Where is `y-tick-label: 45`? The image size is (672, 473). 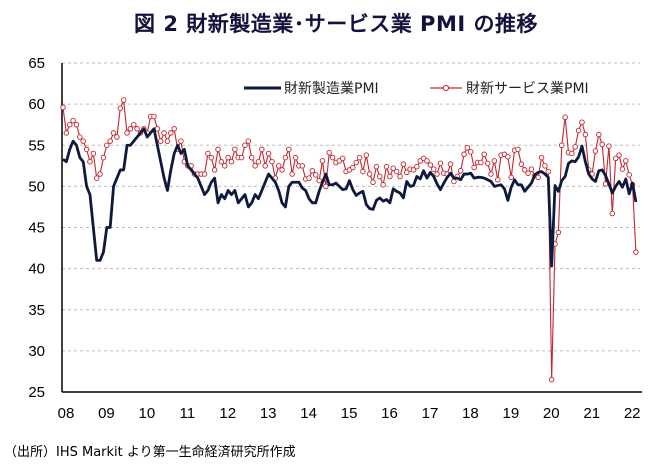
y-tick-label: 45 is located at coordinates (36, 228).